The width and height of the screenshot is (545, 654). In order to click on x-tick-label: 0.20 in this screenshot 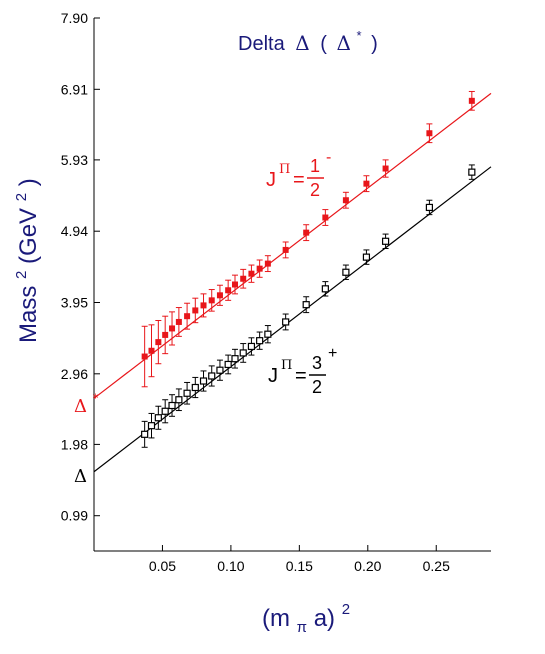, I will do `click(367, 566)`.